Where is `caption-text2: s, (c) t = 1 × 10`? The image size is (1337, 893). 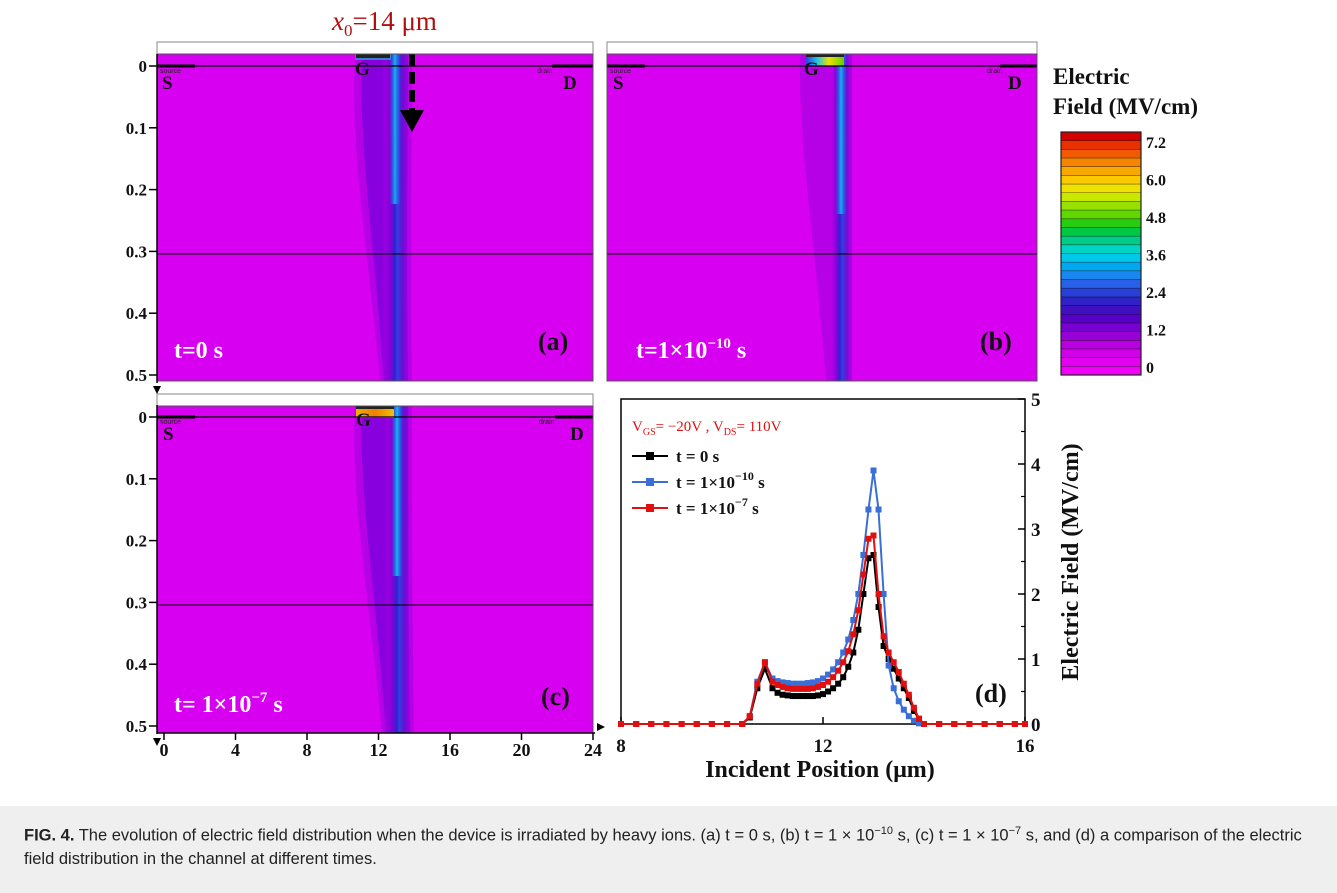 caption-text2: s, (c) t = 1 × 10 is located at coordinates (951, 835).